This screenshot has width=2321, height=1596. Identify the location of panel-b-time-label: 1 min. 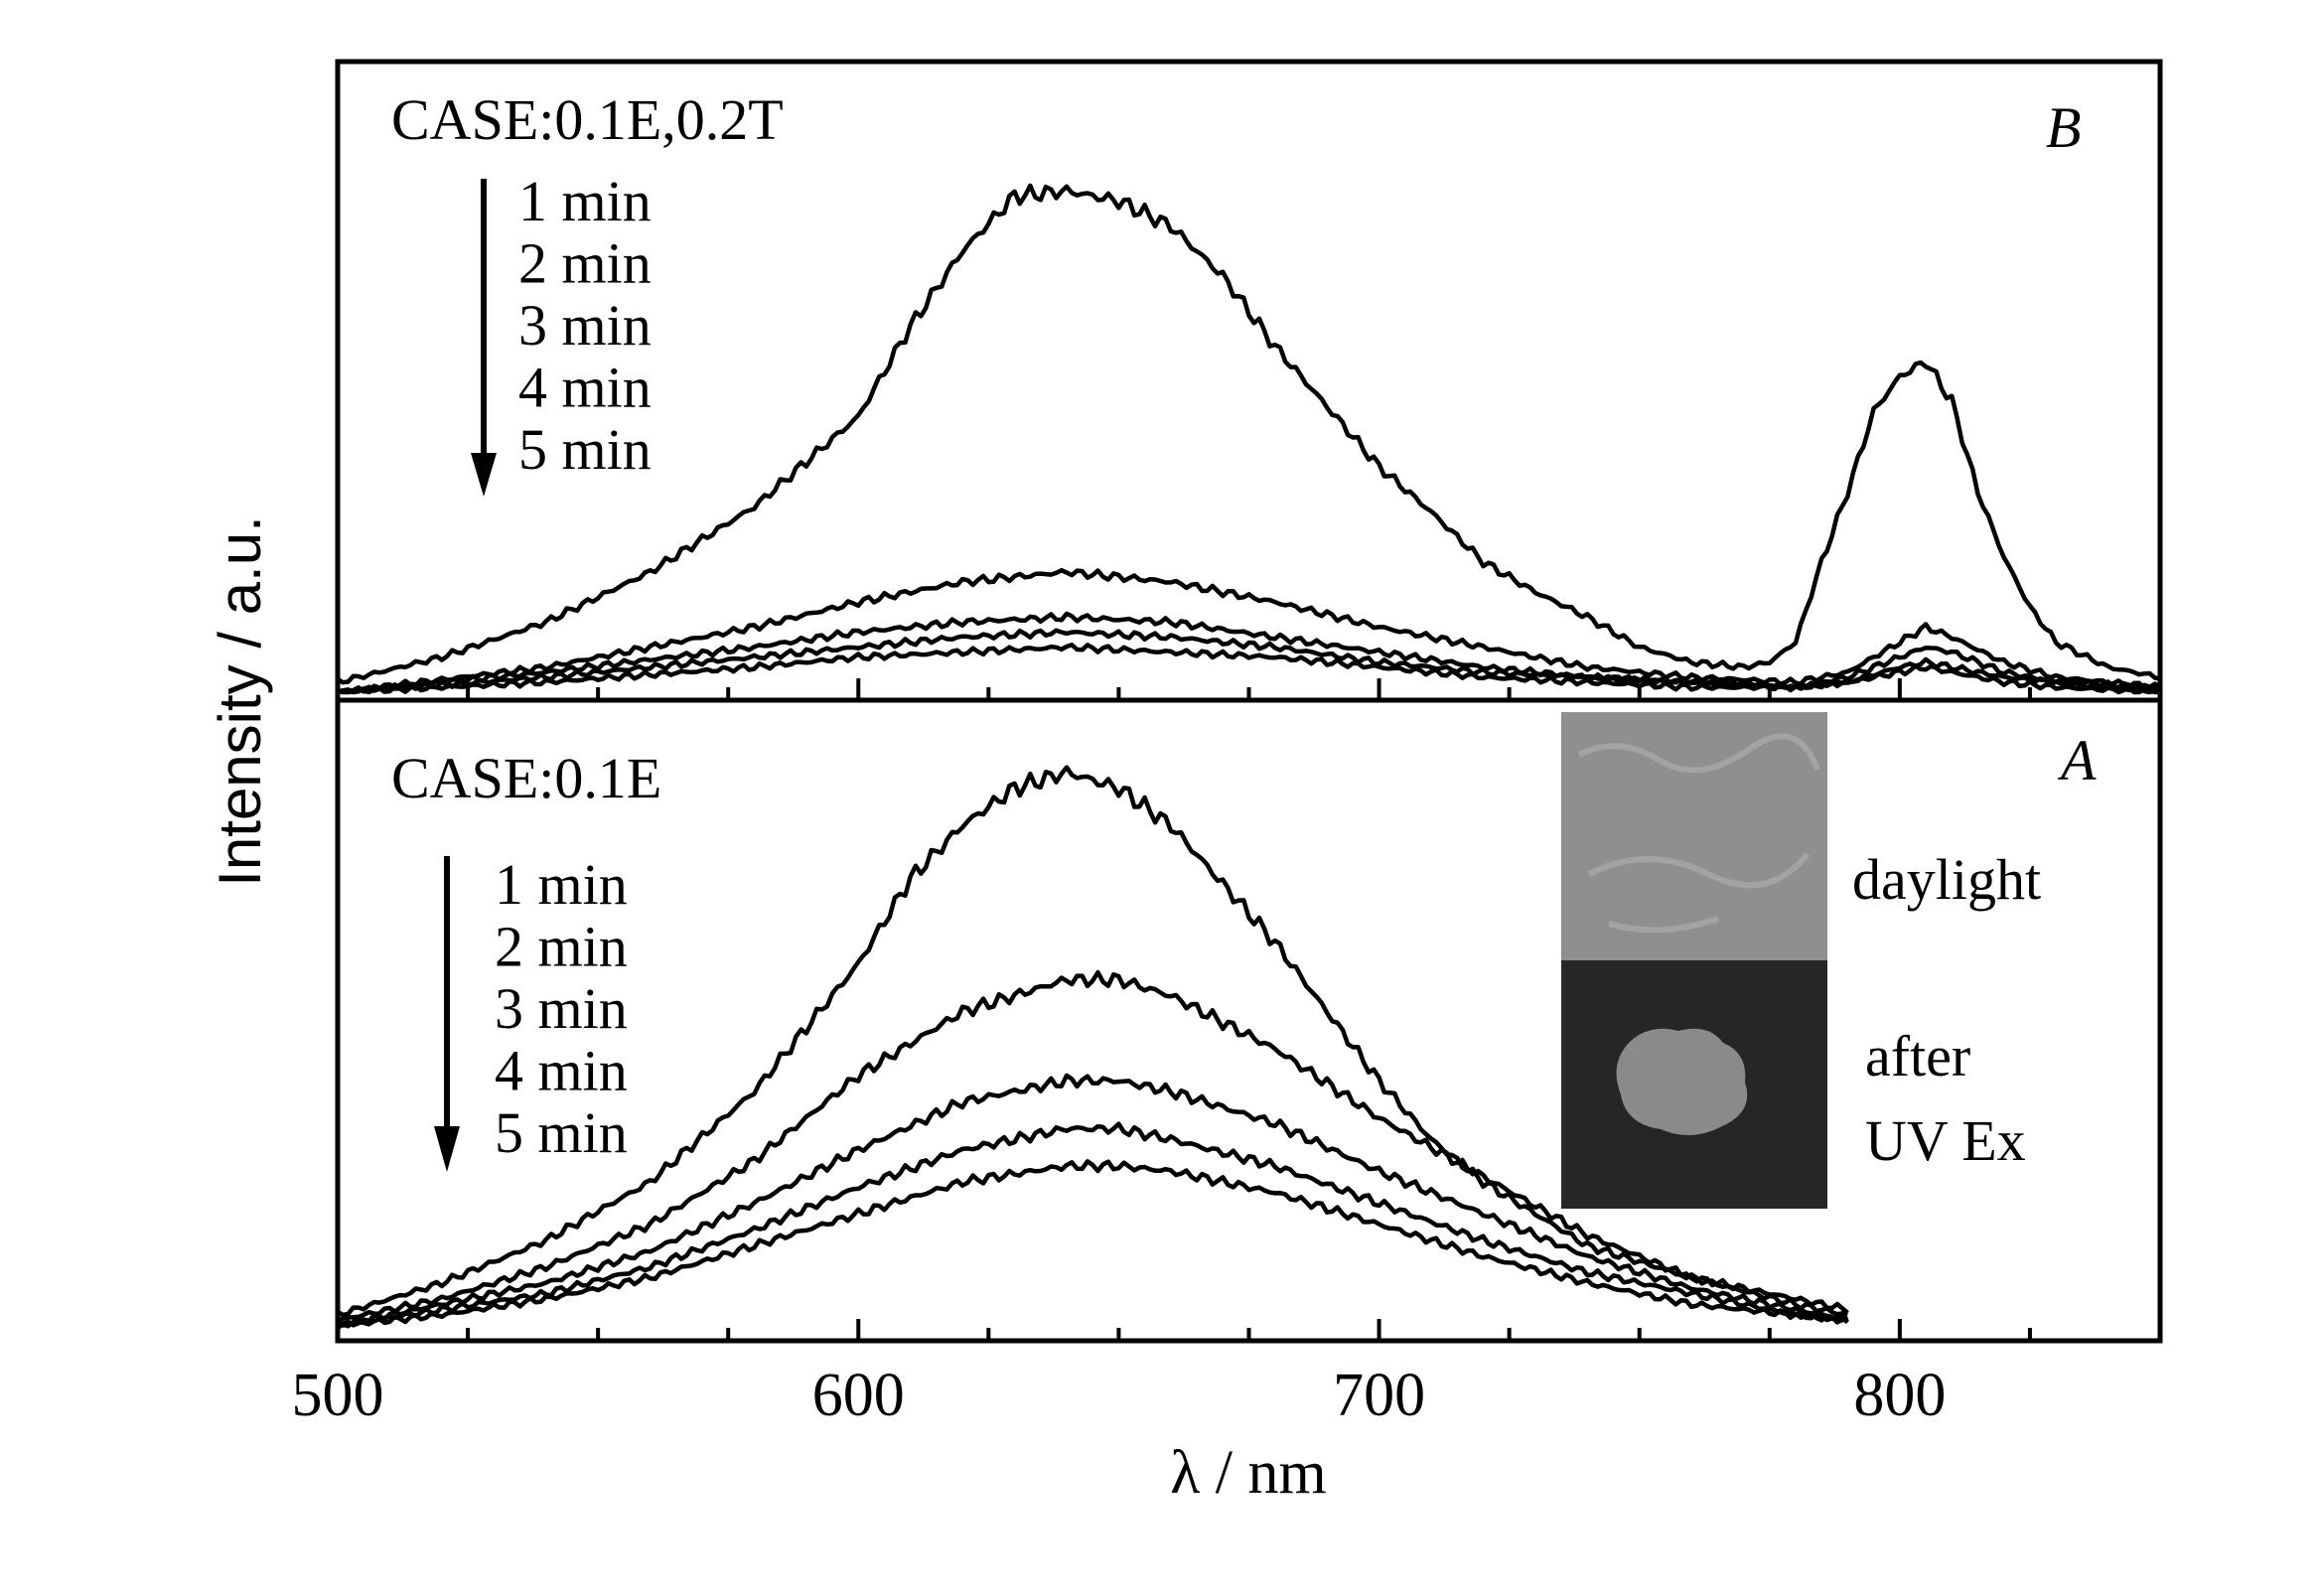
(585, 201).